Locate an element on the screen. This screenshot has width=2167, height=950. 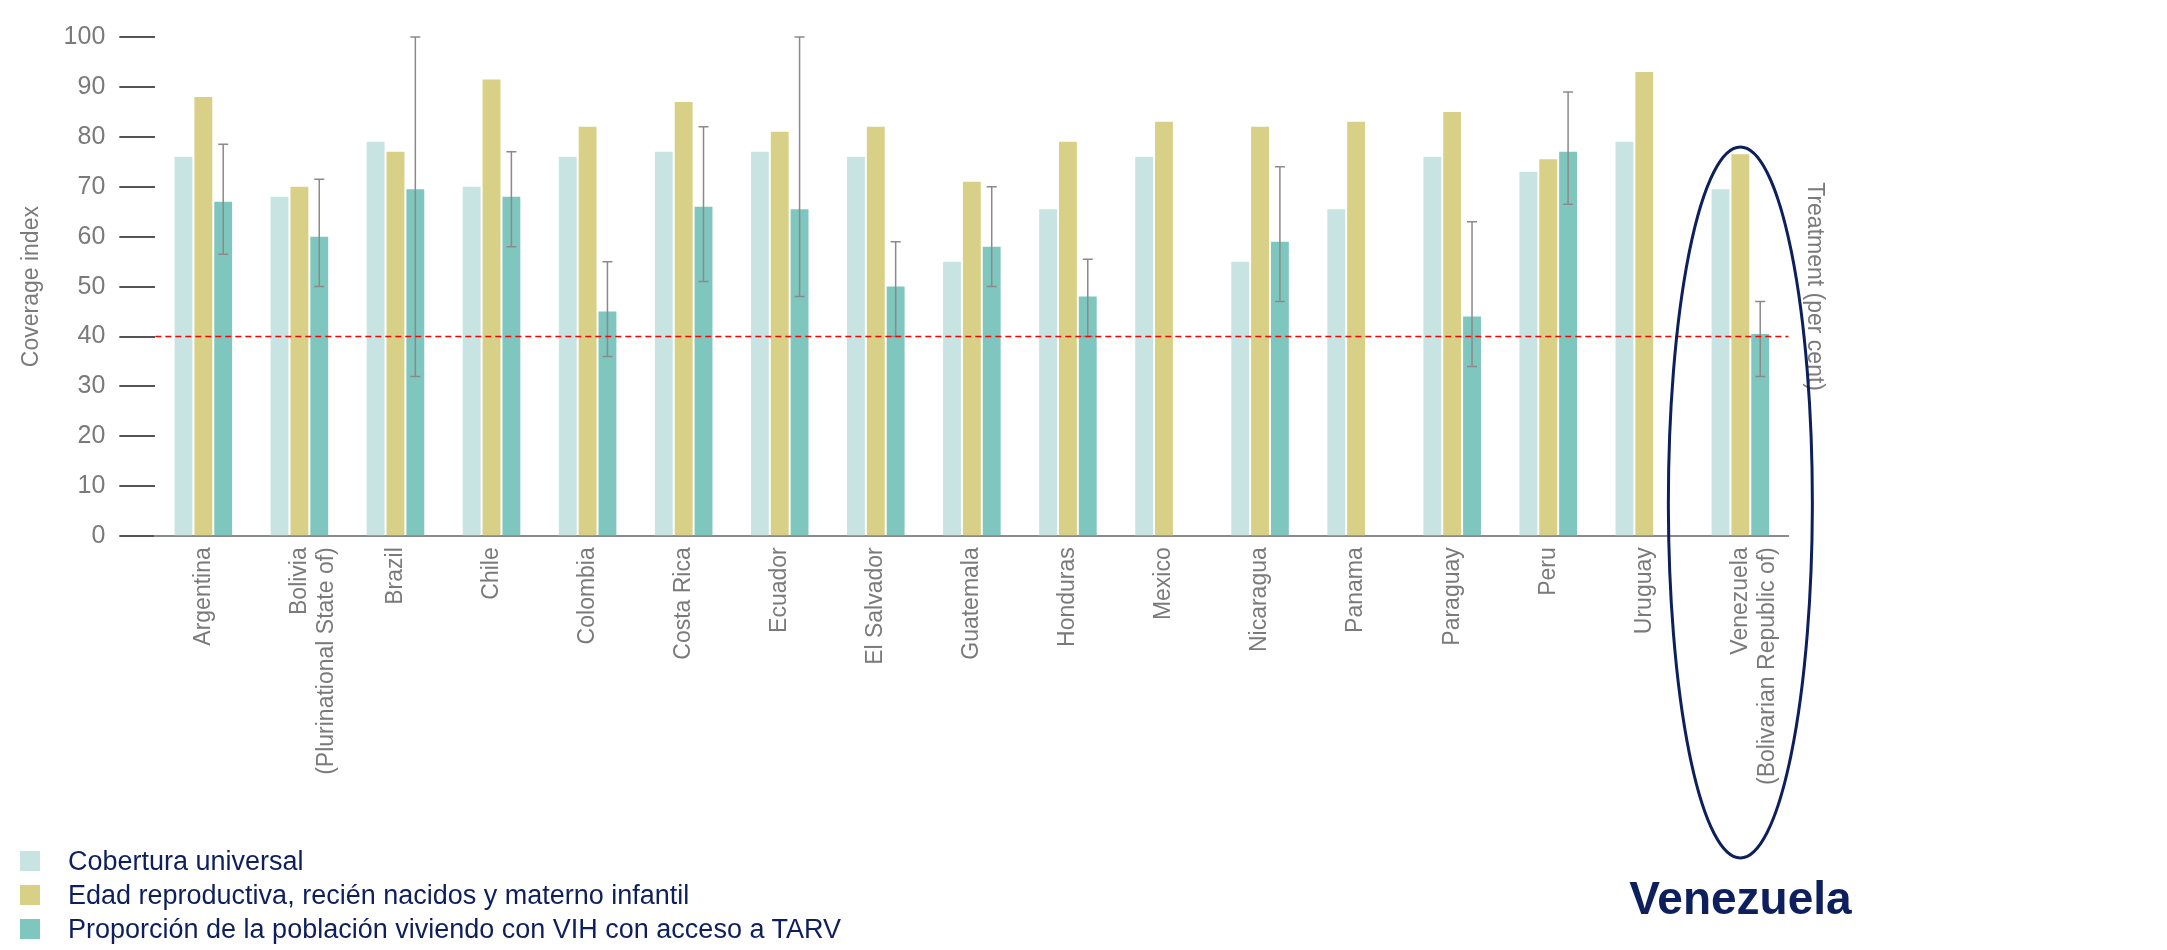
legend-label: Edad reproductiva, recién nacidos y materno infantil is located at coordinates (379, 895).